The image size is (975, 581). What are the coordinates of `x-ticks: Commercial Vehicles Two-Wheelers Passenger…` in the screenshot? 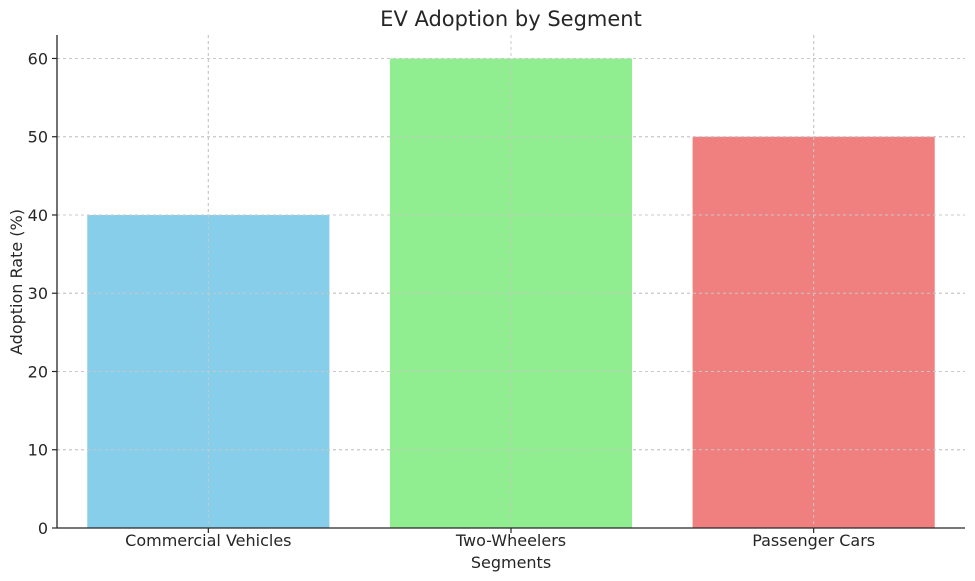 It's located at (500, 539).